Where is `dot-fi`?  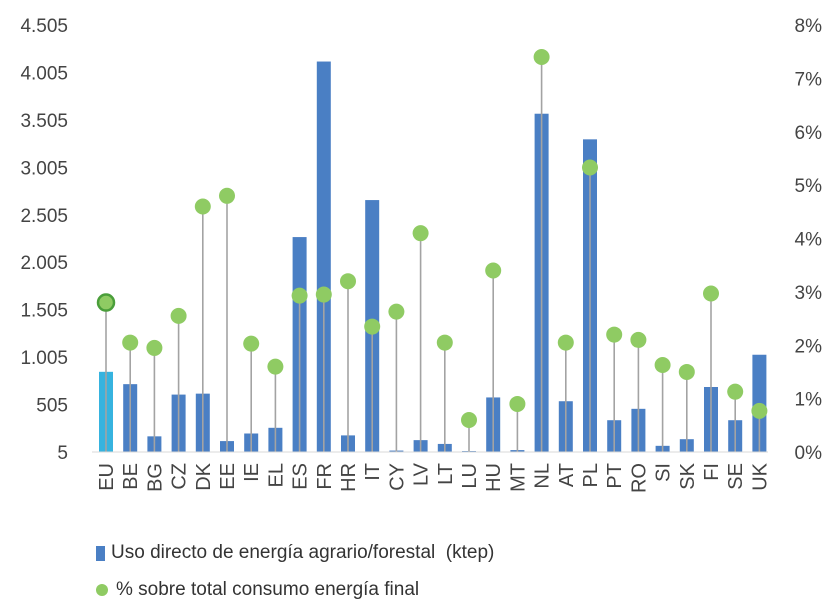
dot-fi is located at coordinates (711, 293).